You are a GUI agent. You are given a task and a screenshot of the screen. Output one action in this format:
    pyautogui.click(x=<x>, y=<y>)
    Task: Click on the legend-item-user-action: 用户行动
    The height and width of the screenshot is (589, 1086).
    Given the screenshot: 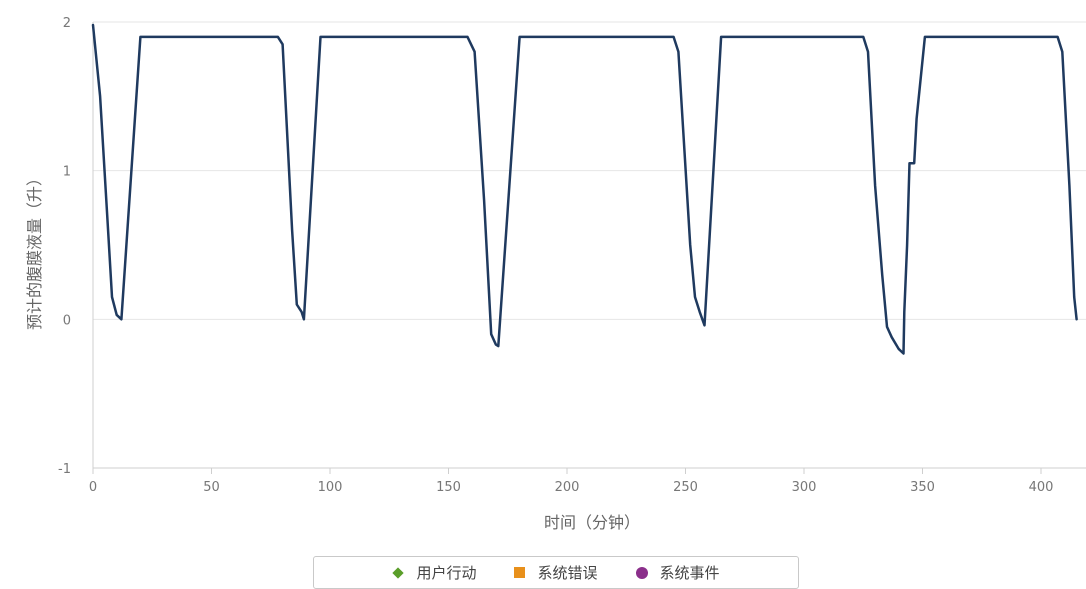 What is the action you would take?
    pyautogui.click(x=434, y=572)
    